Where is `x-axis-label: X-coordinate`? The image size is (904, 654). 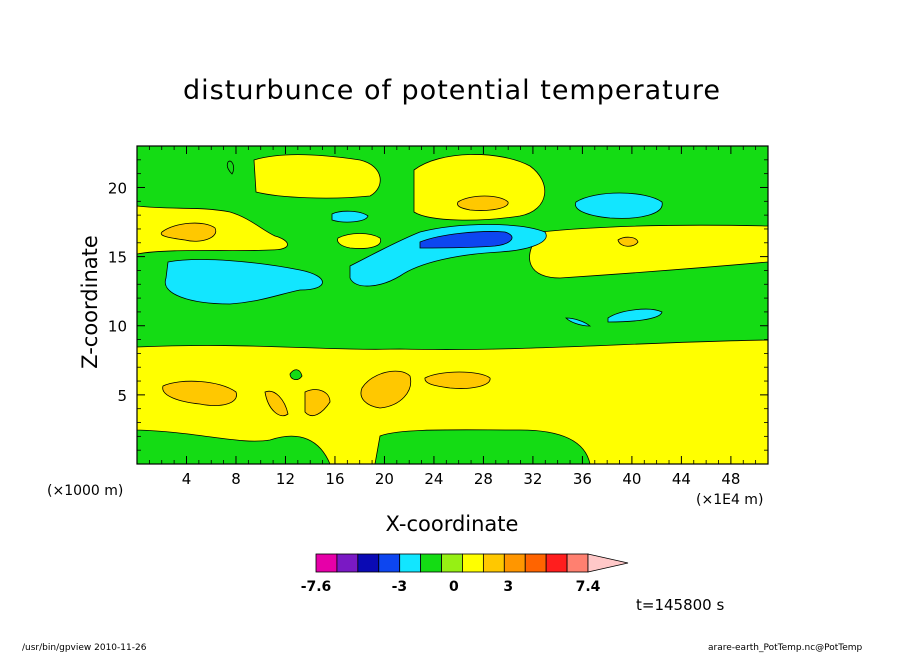 x-axis-label: X-coordinate is located at coordinates (452, 524).